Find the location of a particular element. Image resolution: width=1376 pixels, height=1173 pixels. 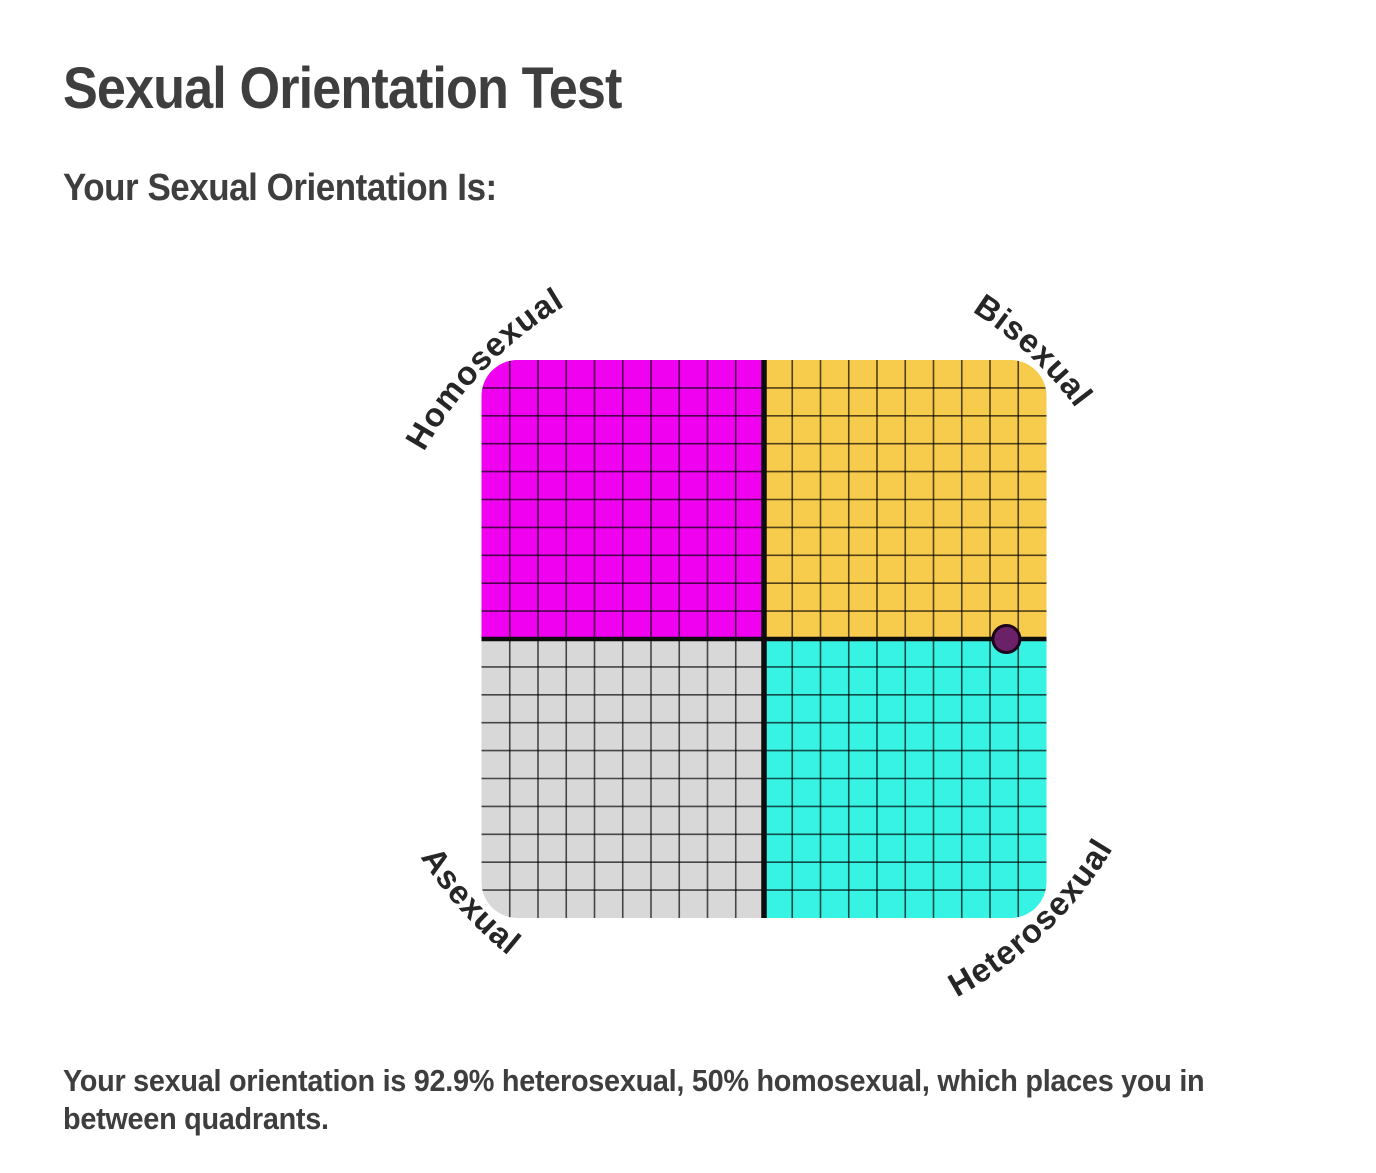

result-point is located at coordinates (1006, 639).